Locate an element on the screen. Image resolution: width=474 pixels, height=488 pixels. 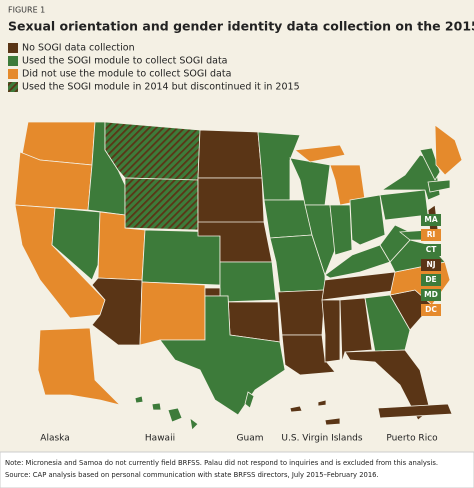
figure-label: FIGURE 1 is located at coordinates (26, 10).